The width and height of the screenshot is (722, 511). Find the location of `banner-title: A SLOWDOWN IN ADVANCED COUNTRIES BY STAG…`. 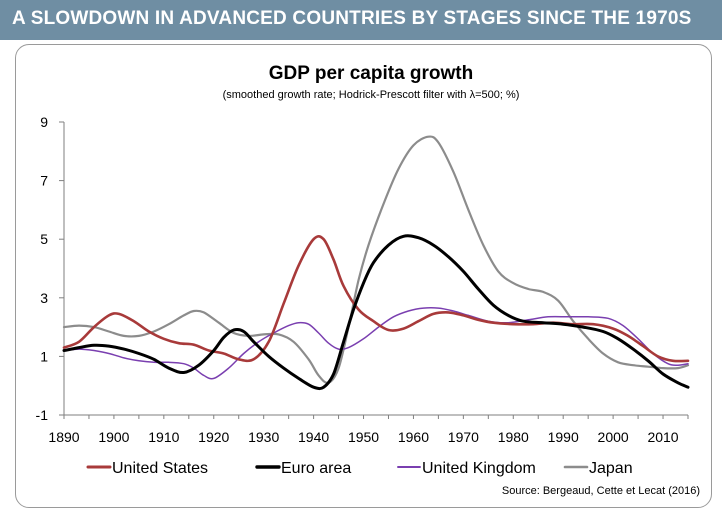

banner-title: A SLOWDOWN IN ADVANCED COUNTRIES BY STAG… is located at coordinates (352, 18).